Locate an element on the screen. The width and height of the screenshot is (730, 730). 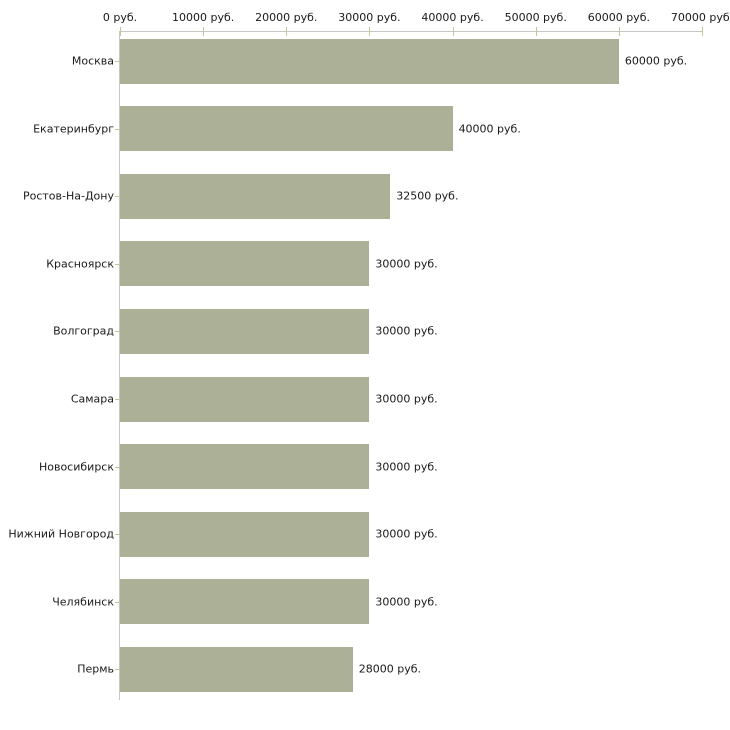
x-axis-tick-label: 40000 руб. is located at coordinates (452, 17).